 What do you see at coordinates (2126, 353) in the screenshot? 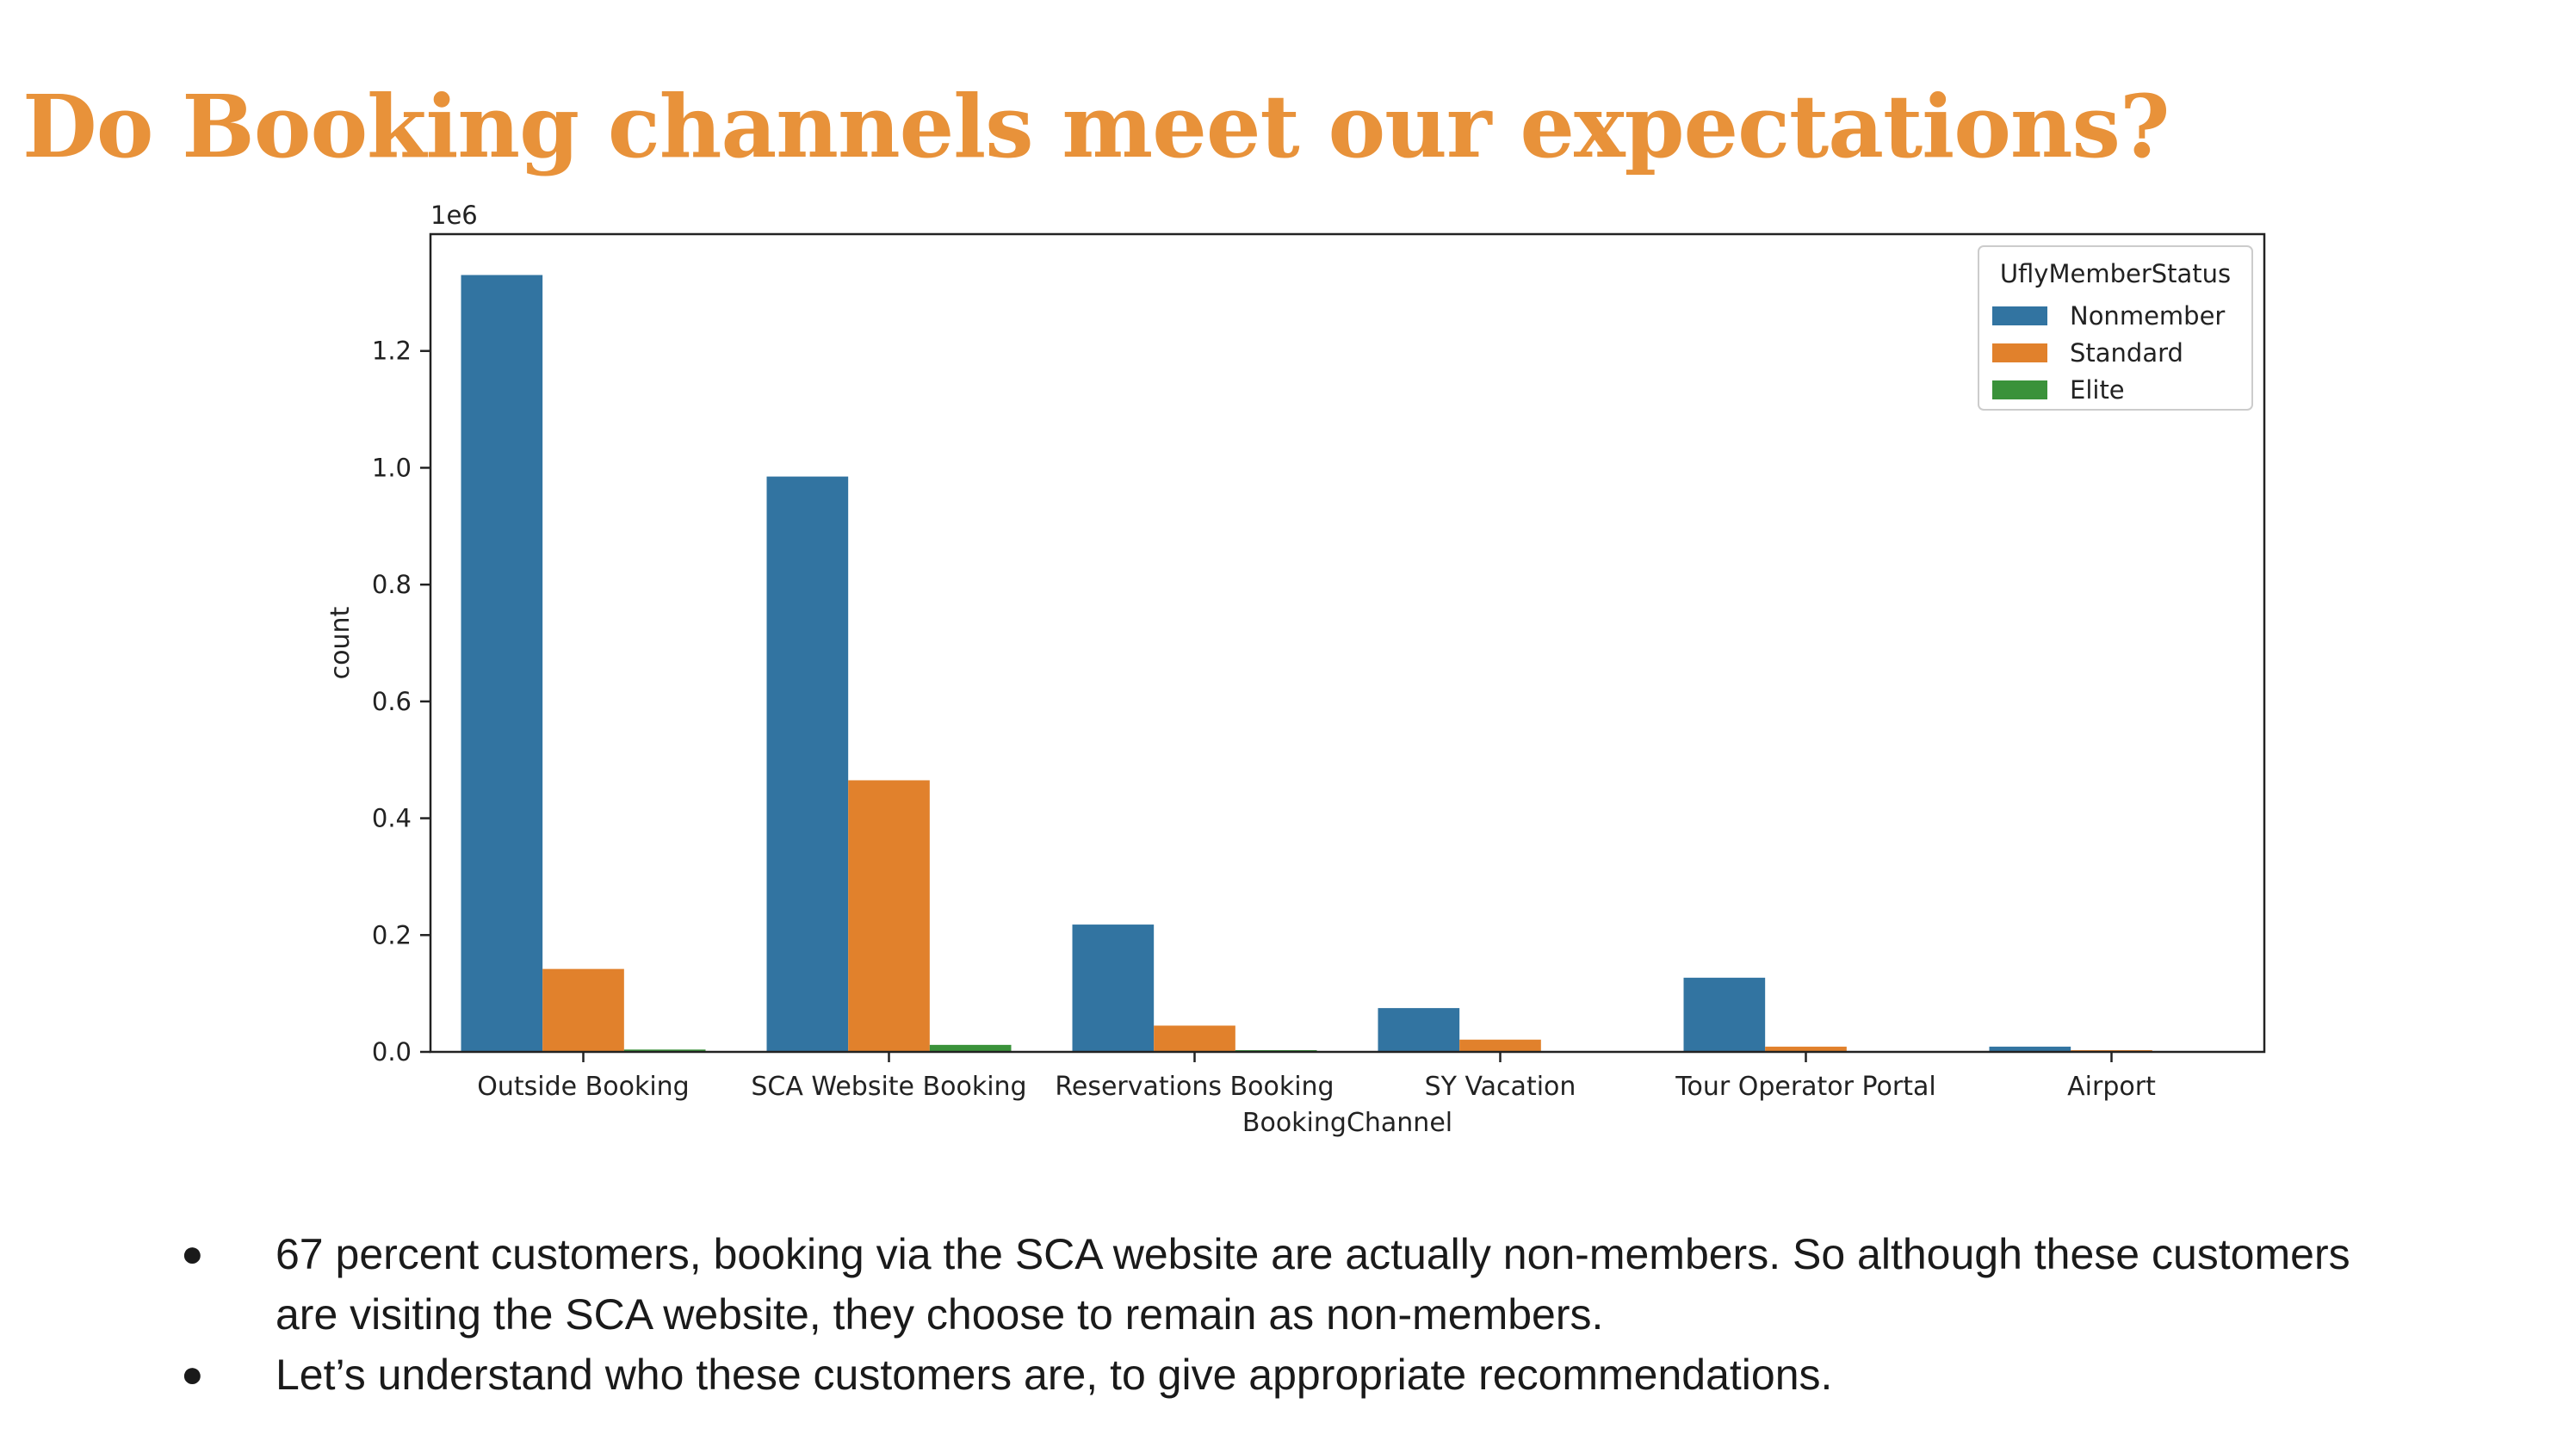
I see `legend-label-standard: Standard` at bounding box center [2126, 353].